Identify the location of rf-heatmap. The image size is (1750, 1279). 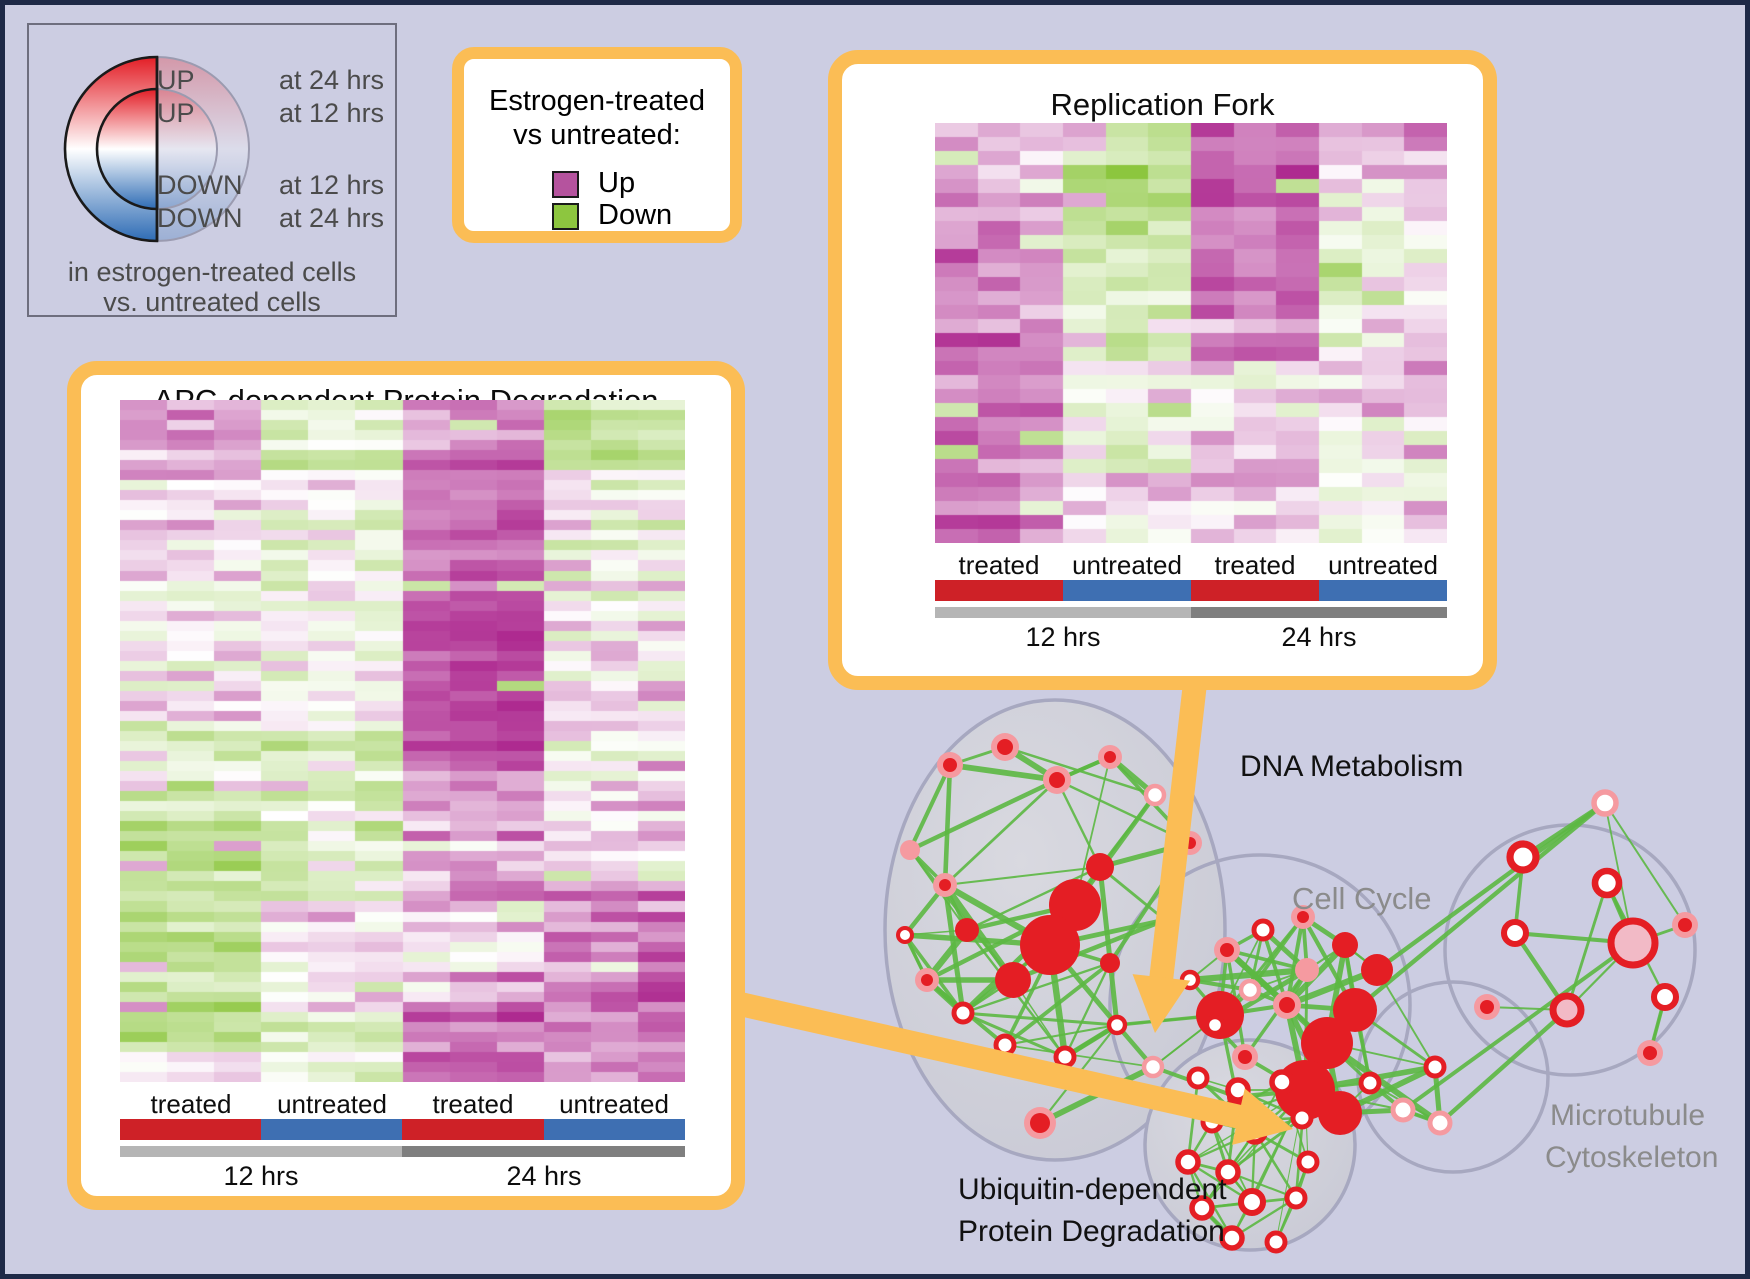
(1191, 333).